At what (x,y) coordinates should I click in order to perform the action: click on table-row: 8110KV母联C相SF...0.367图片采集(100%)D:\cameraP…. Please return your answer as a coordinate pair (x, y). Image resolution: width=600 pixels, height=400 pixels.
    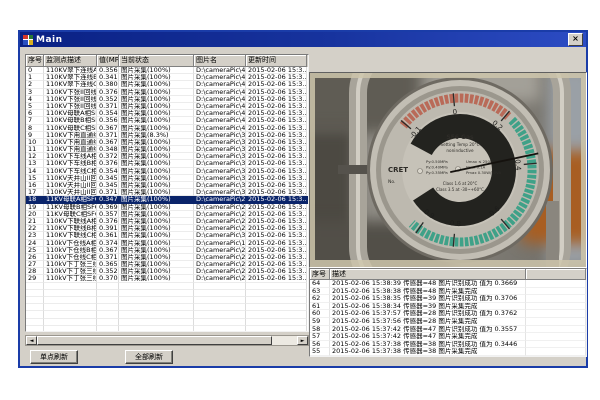
    Looking at the image, I should click on (167, 128).